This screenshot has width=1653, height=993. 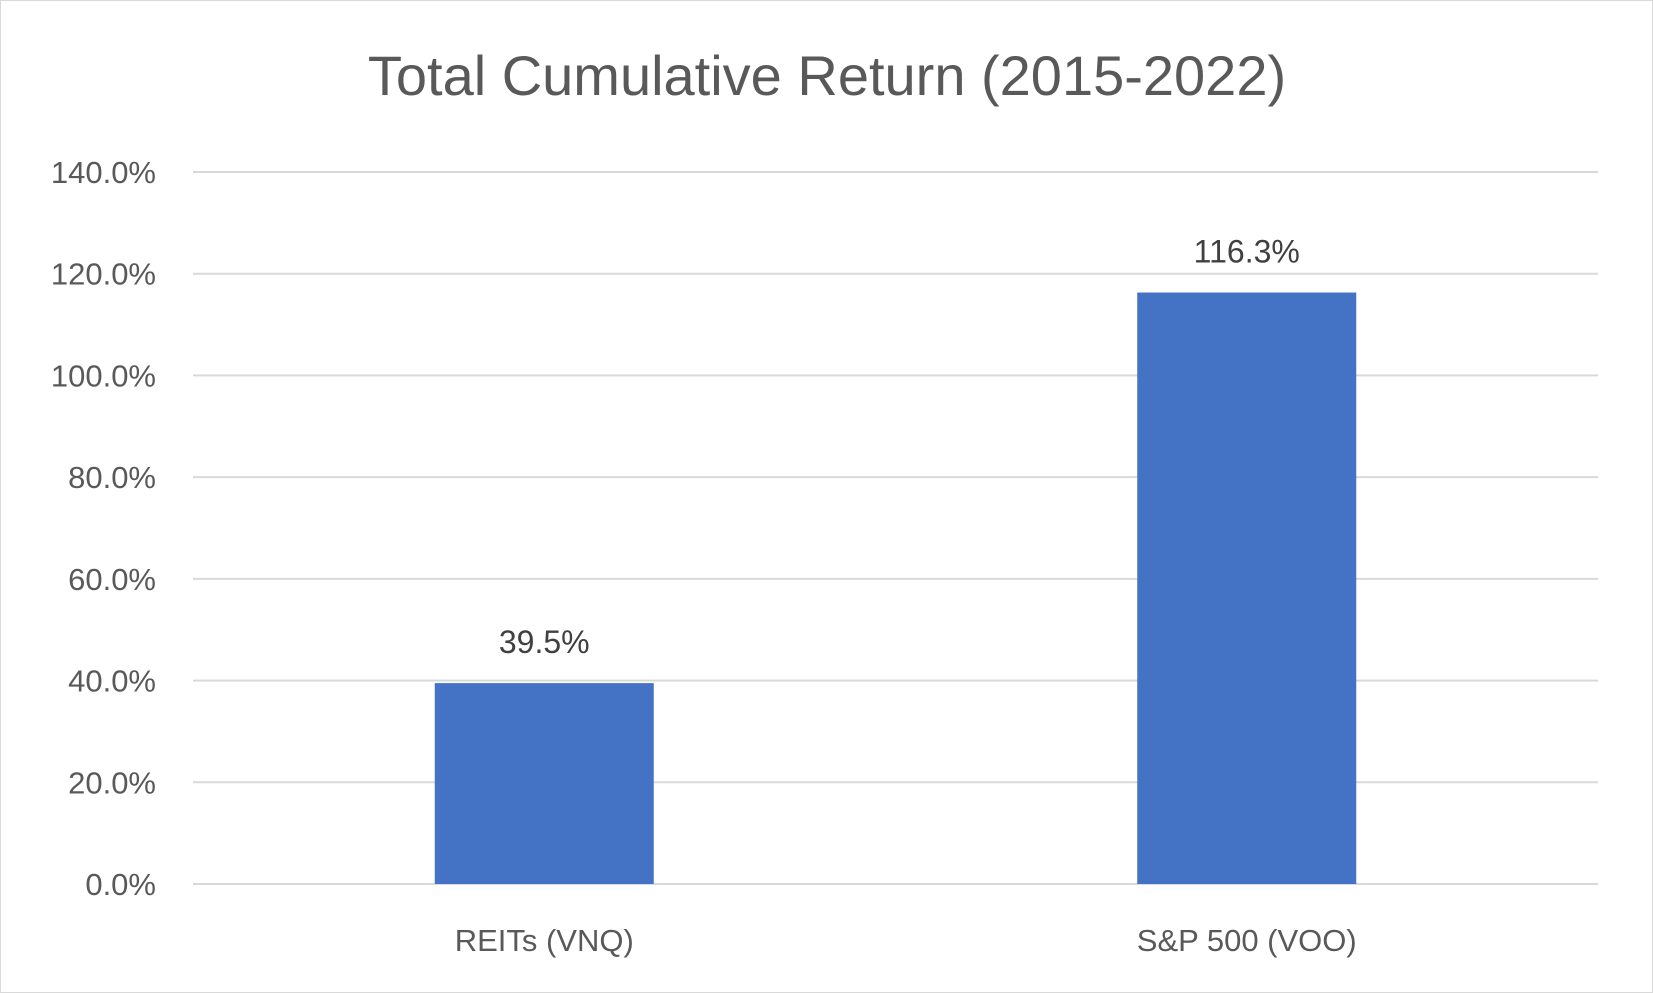 What do you see at coordinates (544, 642) in the screenshot?
I see `data-label: 39.5%` at bounding box center [544, 642].